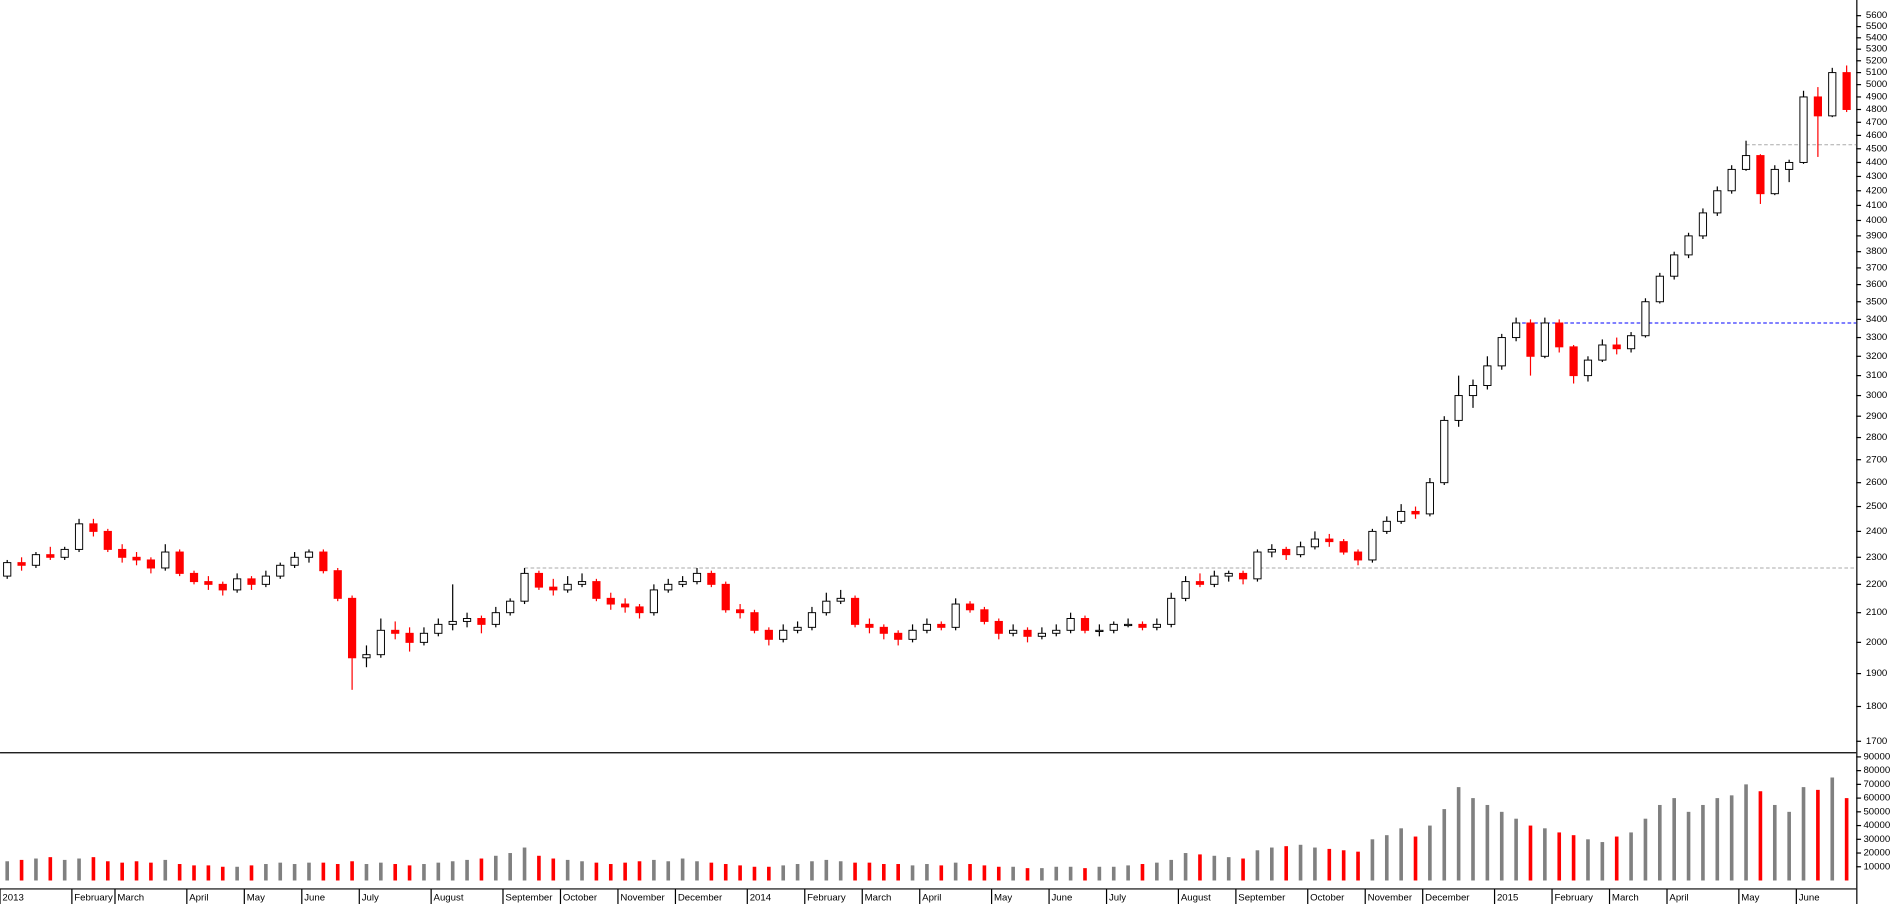  Describe the element at coordinates (1876, 839) in the screenshot. I see `volume-tick-label: 30000` at that location.